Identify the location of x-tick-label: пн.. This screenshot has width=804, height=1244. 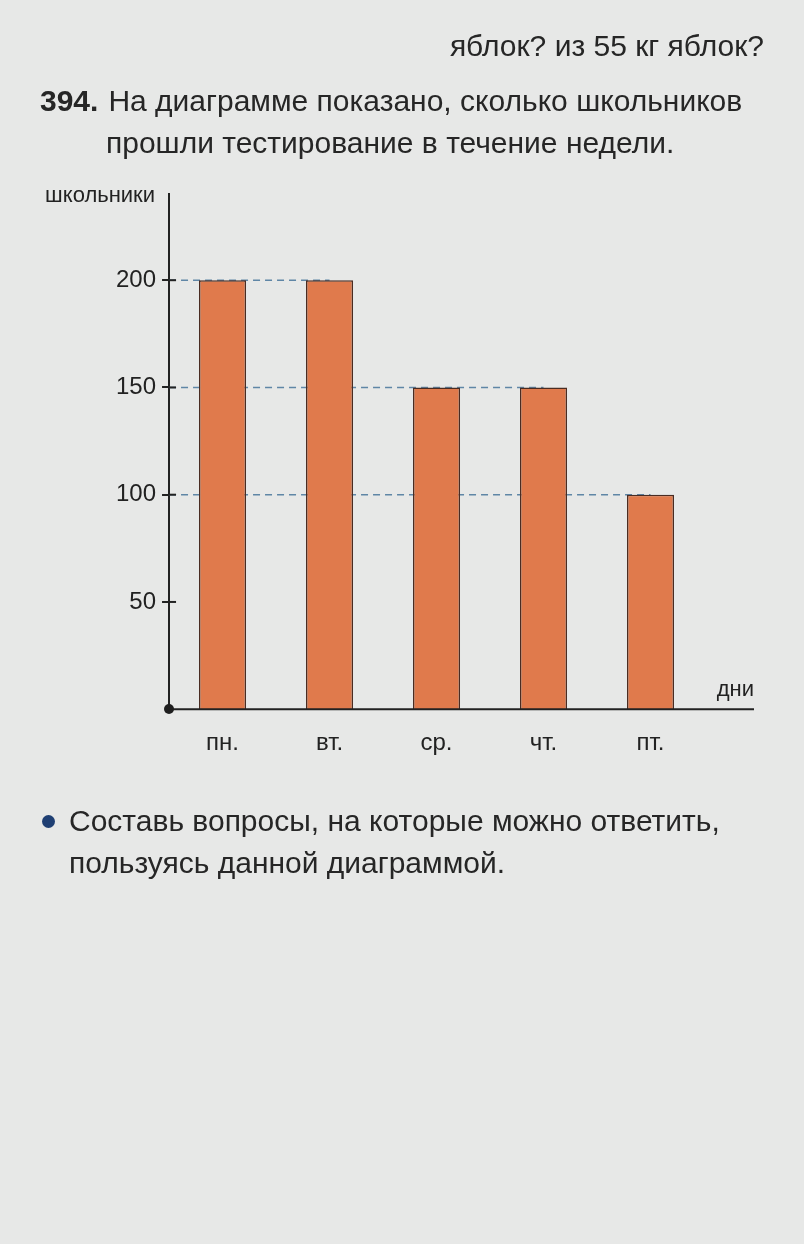
(222, 742).